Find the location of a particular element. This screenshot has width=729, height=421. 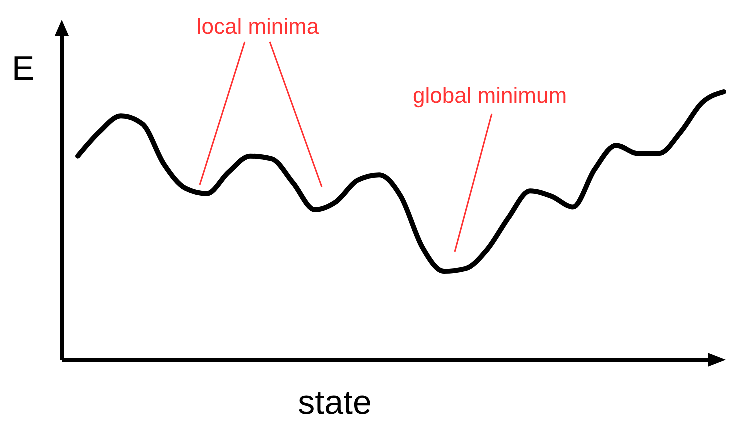

x-axis-title: state is located at coordinates (335, 402).